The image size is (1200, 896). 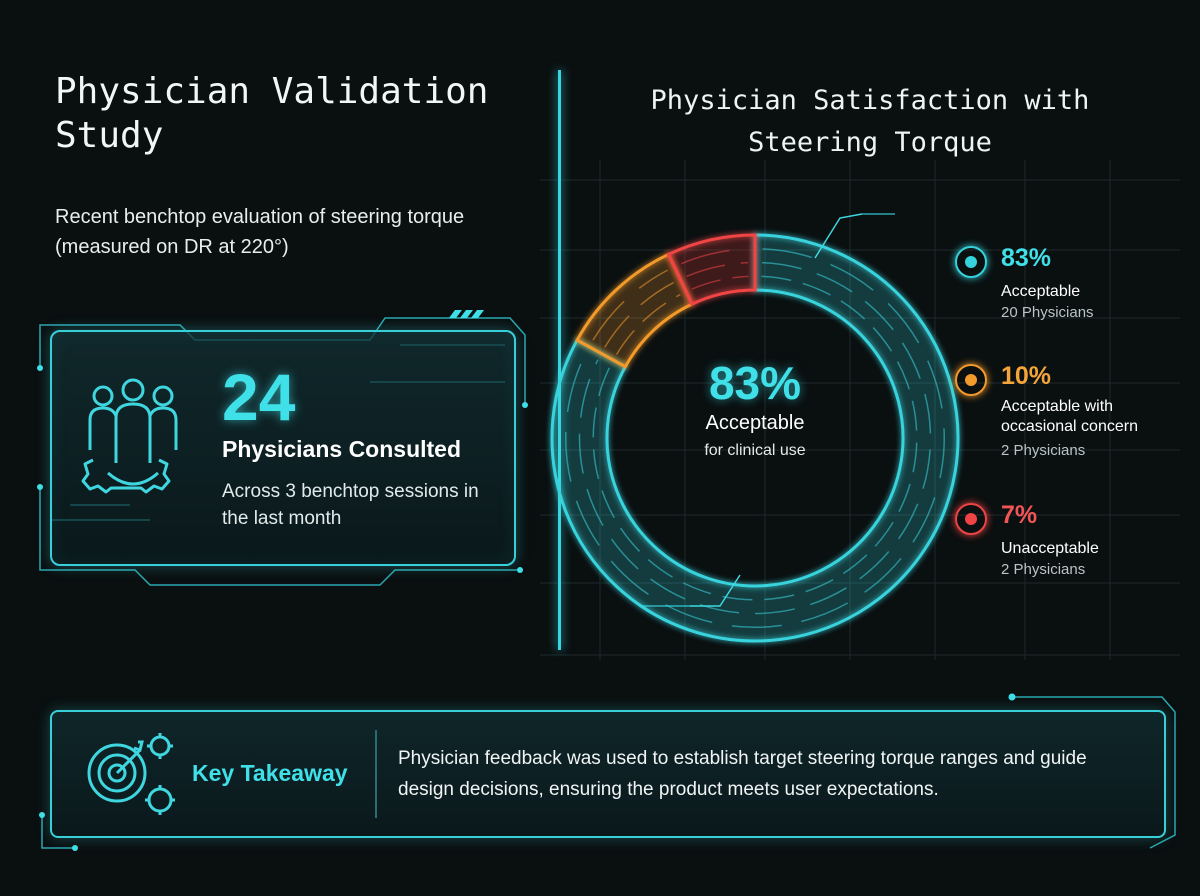 What do you see at coordinates (971, 380) in the screenshot?
I see `legend-dot-concern` at bounding box center [971, 380].